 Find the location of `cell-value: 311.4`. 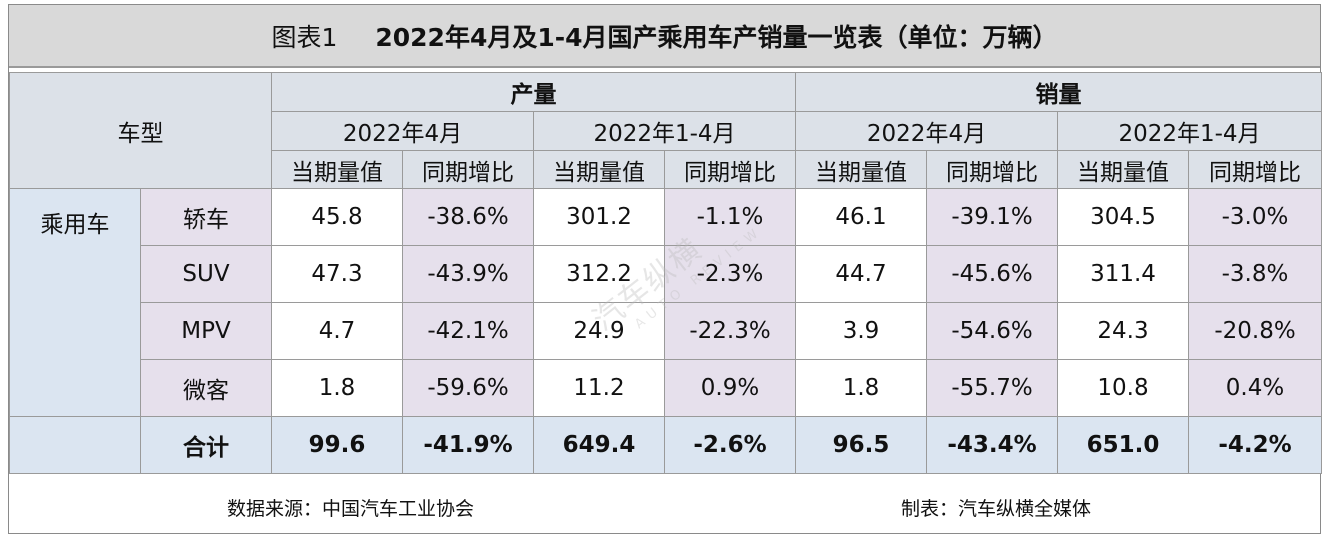

cell-value: 311.4 is located at coordinates (1123, 274).